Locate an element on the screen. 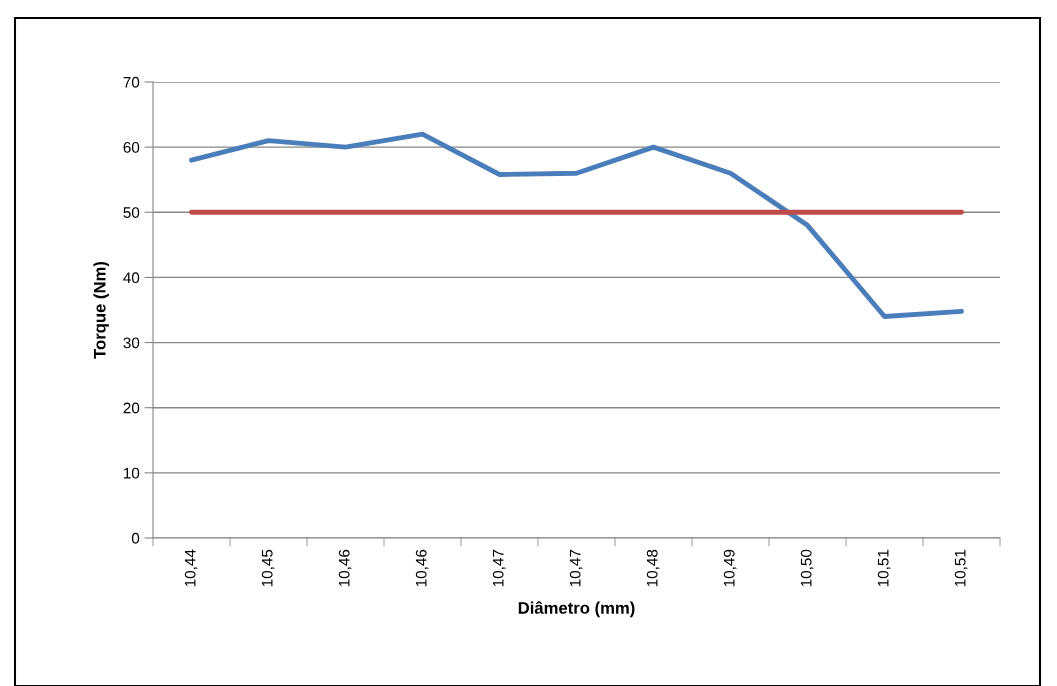 Image resolution: width=1057 pixels, height=686 pixels. x-tick-label: 10,48 is located at coordinates (653, 568).